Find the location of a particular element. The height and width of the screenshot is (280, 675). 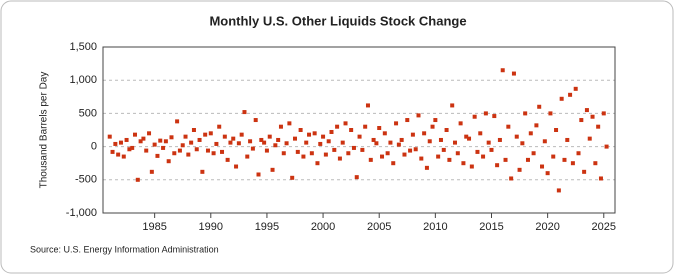

x-tick-label: 2005 is located at coordinates (379, 227).